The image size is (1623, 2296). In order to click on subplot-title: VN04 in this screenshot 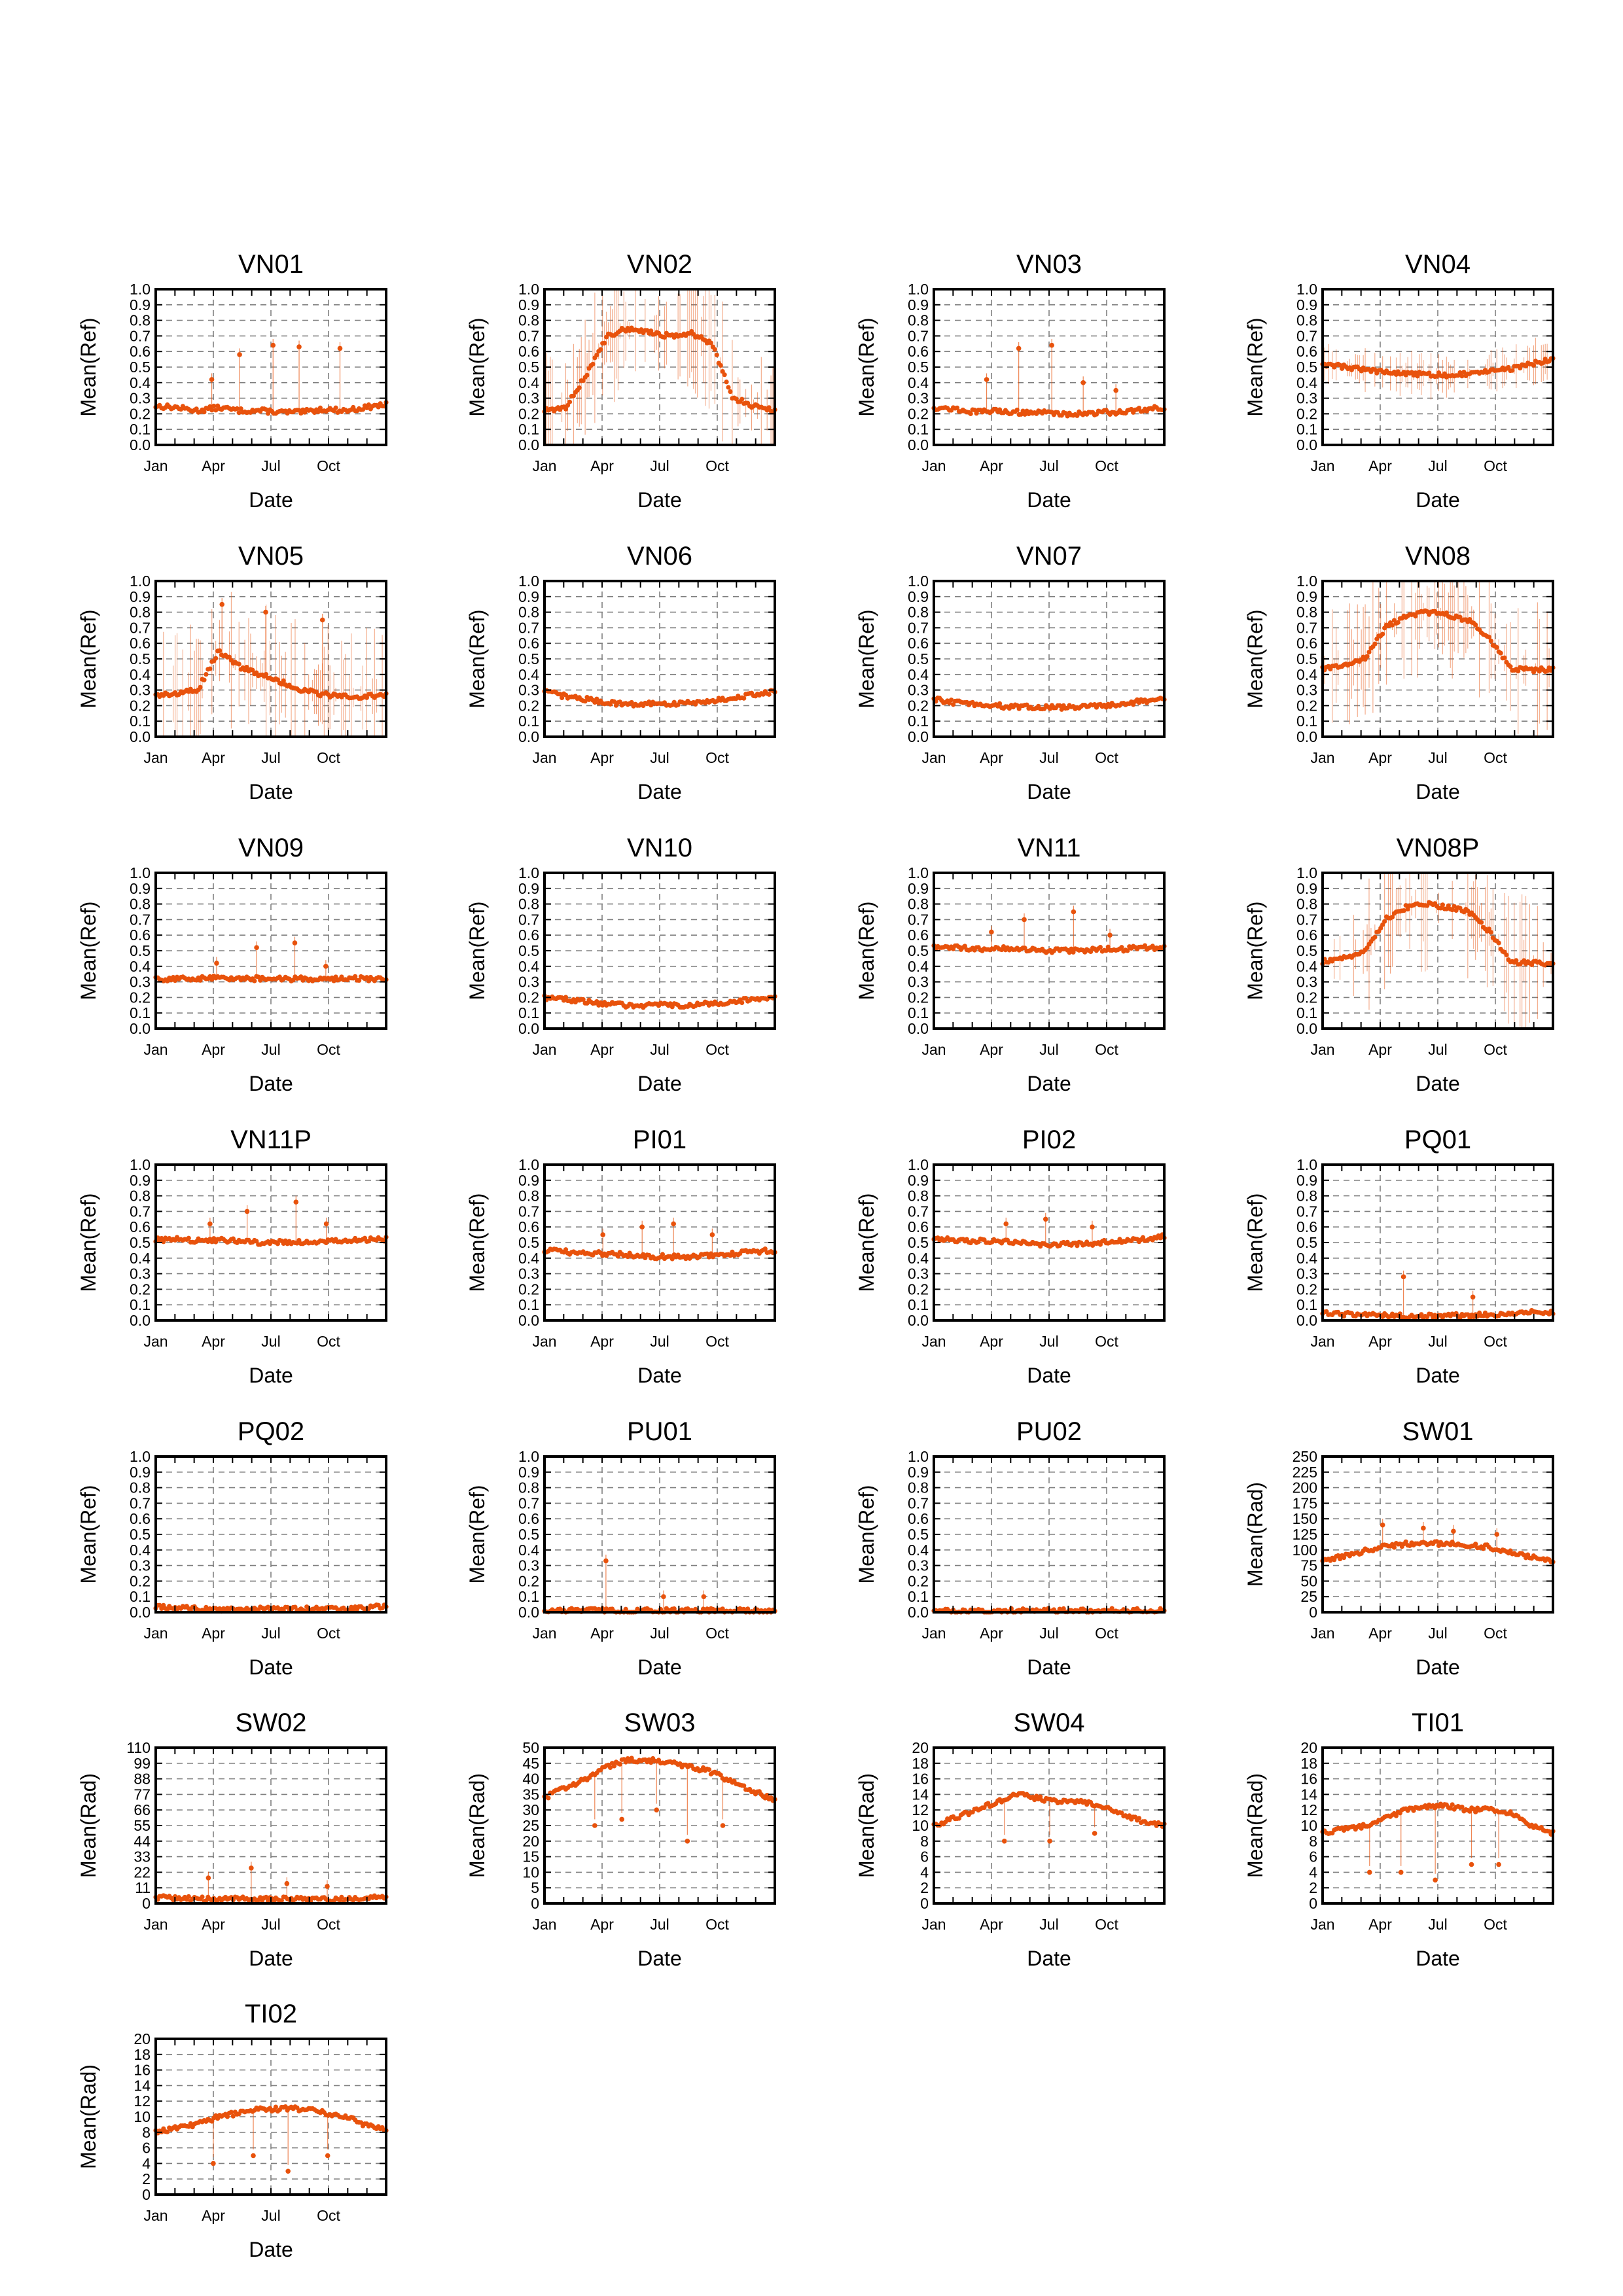, I will do `click(1438, 264)`.